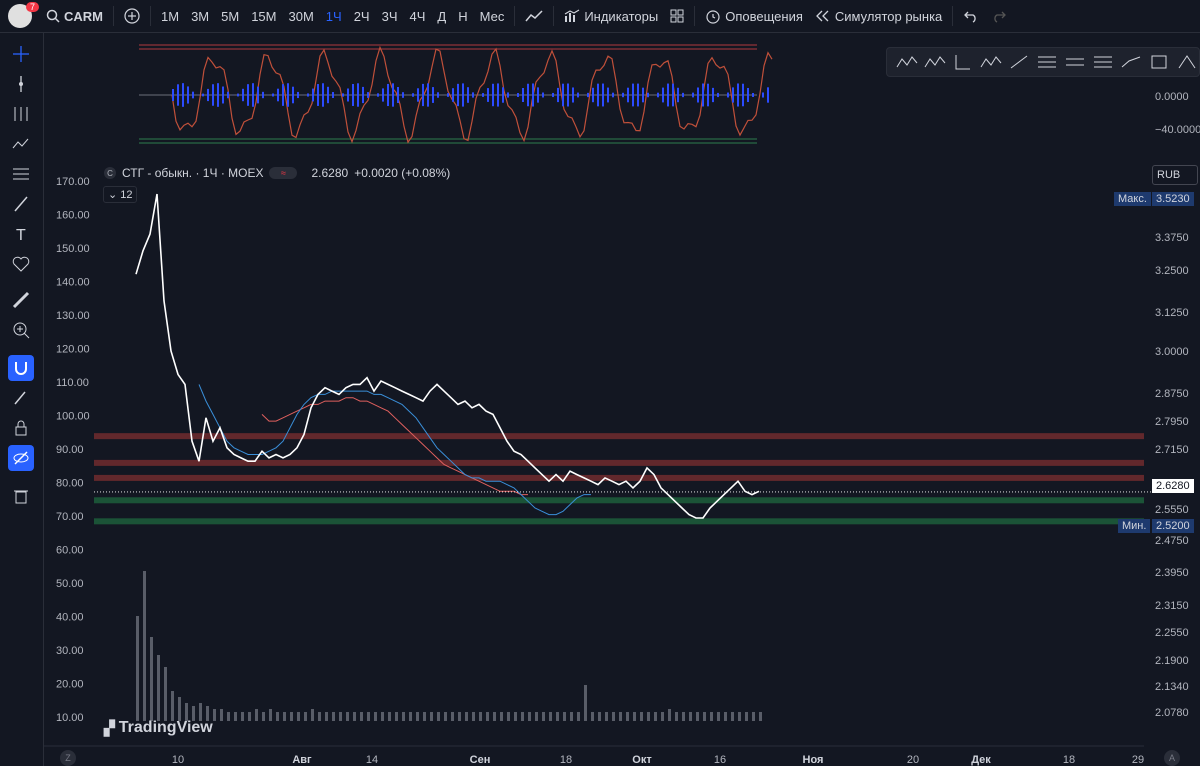  Describe the element at coordinates (264, 16) in the screenshot. I see `timeframe-3: 15М` at that location.